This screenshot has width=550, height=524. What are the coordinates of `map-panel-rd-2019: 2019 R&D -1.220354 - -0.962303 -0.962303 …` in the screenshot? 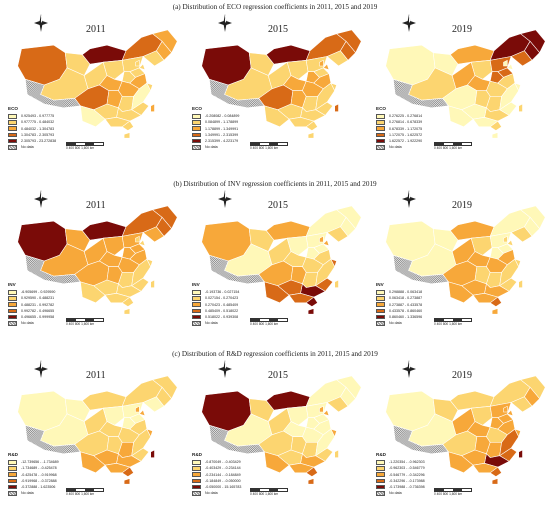 It's located at (461, 434).